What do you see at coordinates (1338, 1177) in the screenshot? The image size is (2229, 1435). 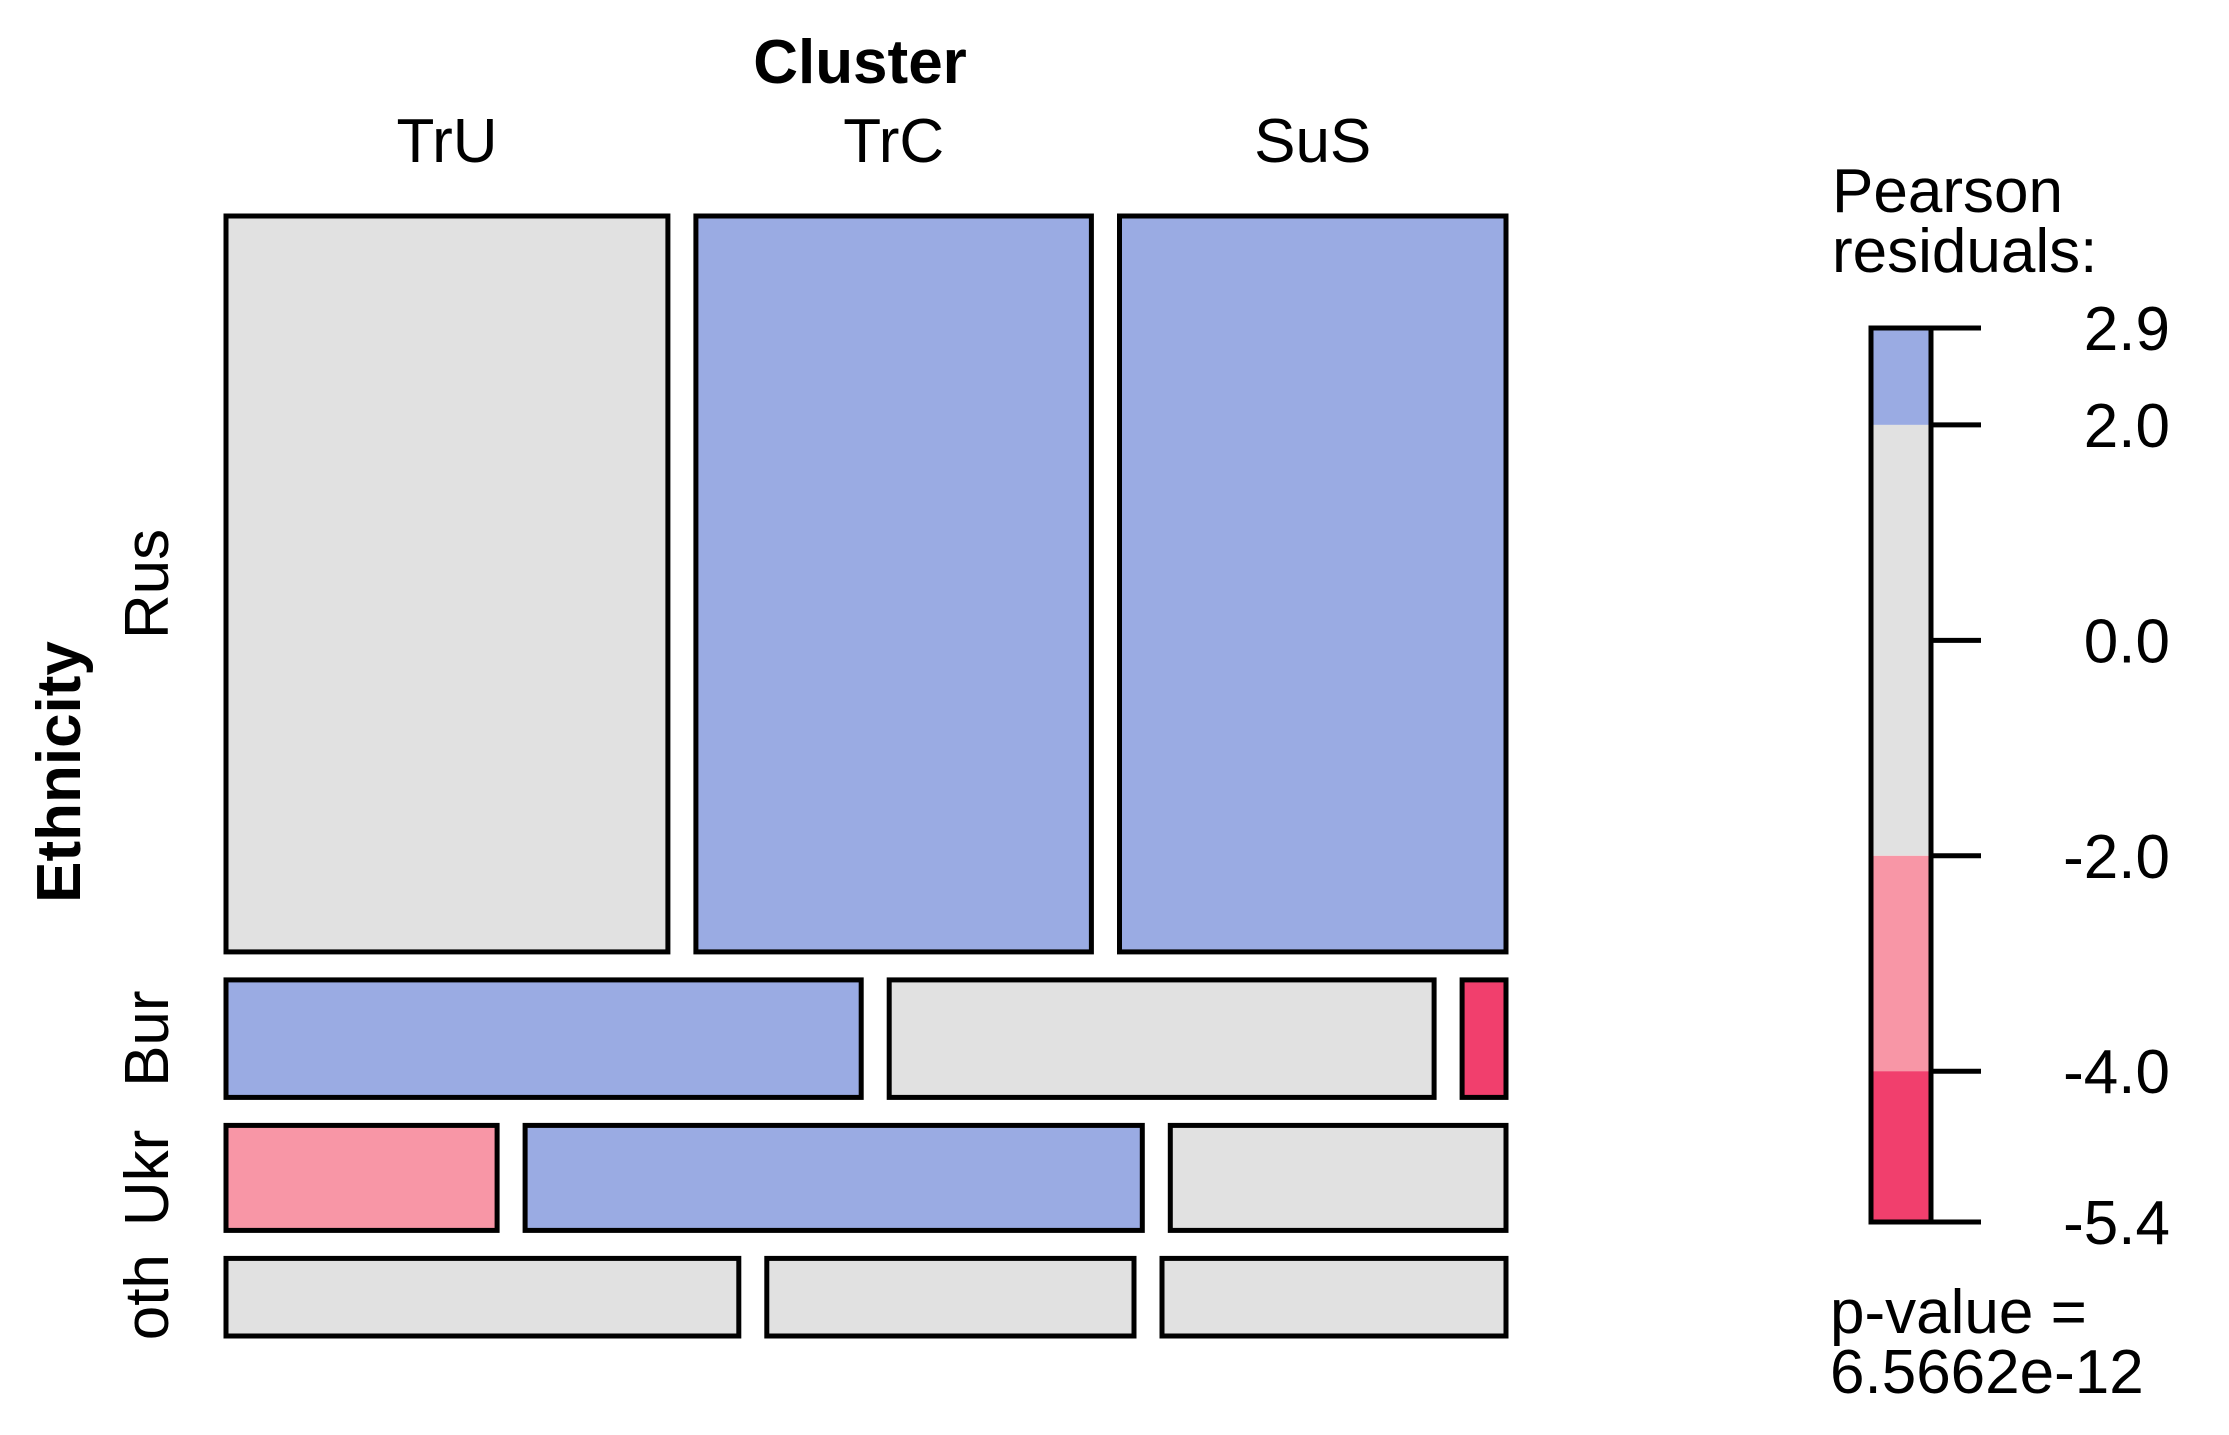 I see `cell-Ukr-SuS` at bounding box center [1338, 1177].